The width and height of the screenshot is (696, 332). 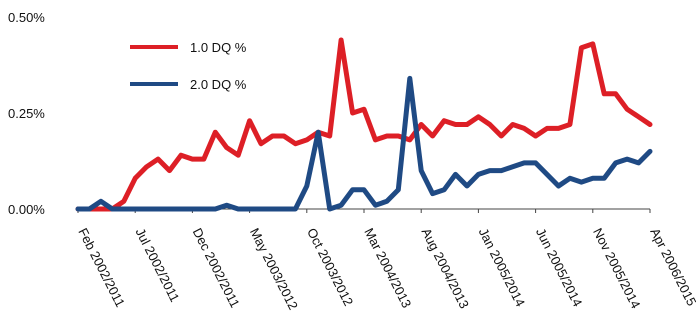 What do you see at coordinates (158, 265) in the screenshot?
I see `x-tick-label: Jul 2002/2011` at bounding box center [158, 265].